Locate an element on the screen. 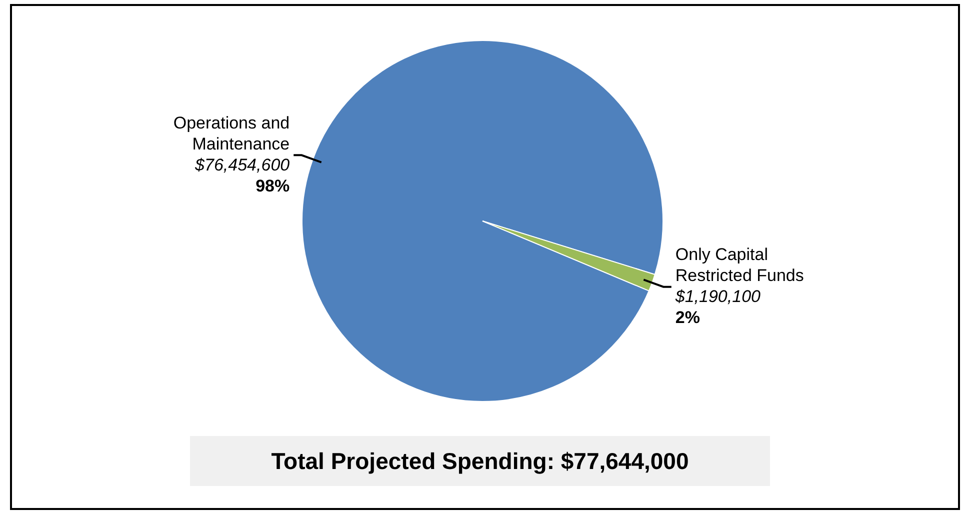 The height and width of the screenshot is (512, 965). slice-label: Operations and Maintenance is located at coordinates (231, 133).